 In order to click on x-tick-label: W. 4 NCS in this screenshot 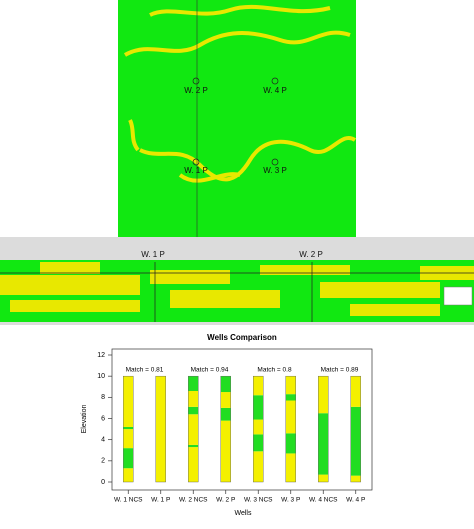, I will do `click(323, 500)`.